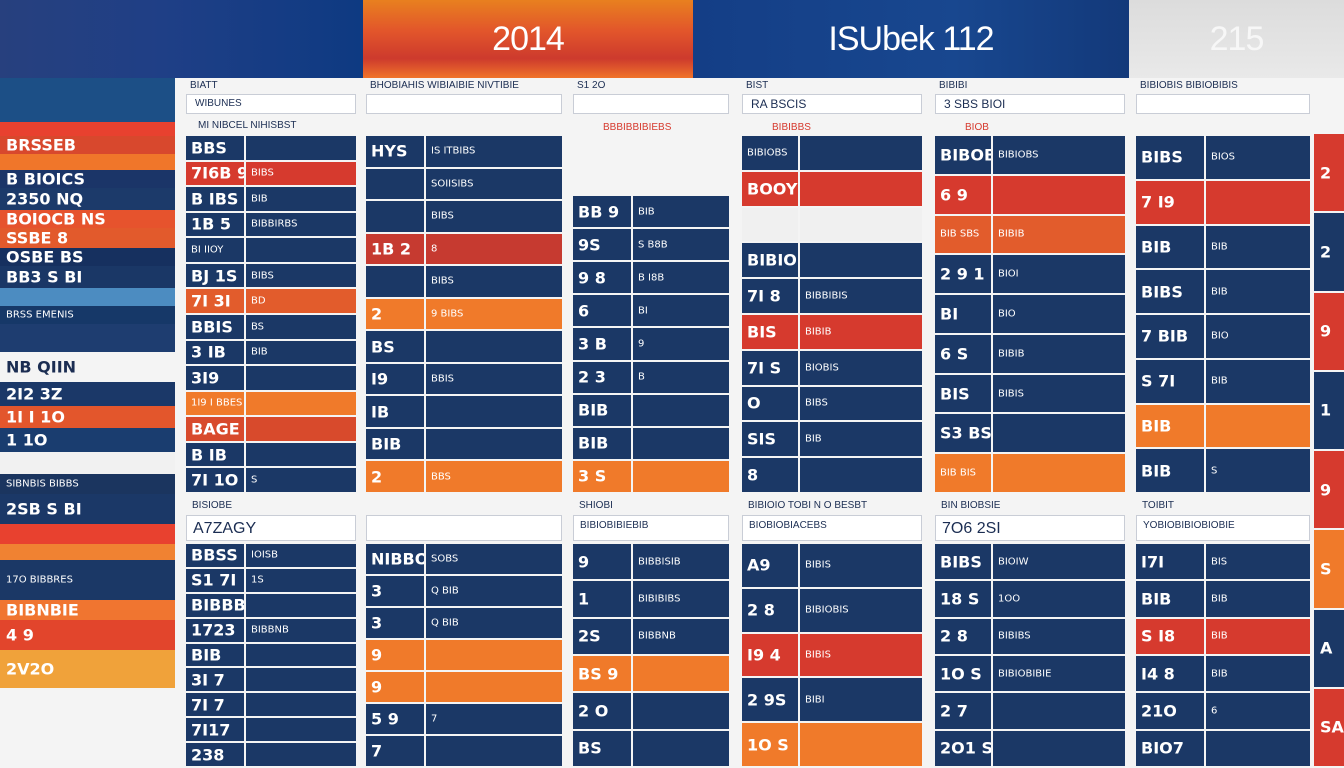  Describe the element at coordinates (215, 199) in the screenshot. I see `col_a-cell-left: B IBS` at that location.